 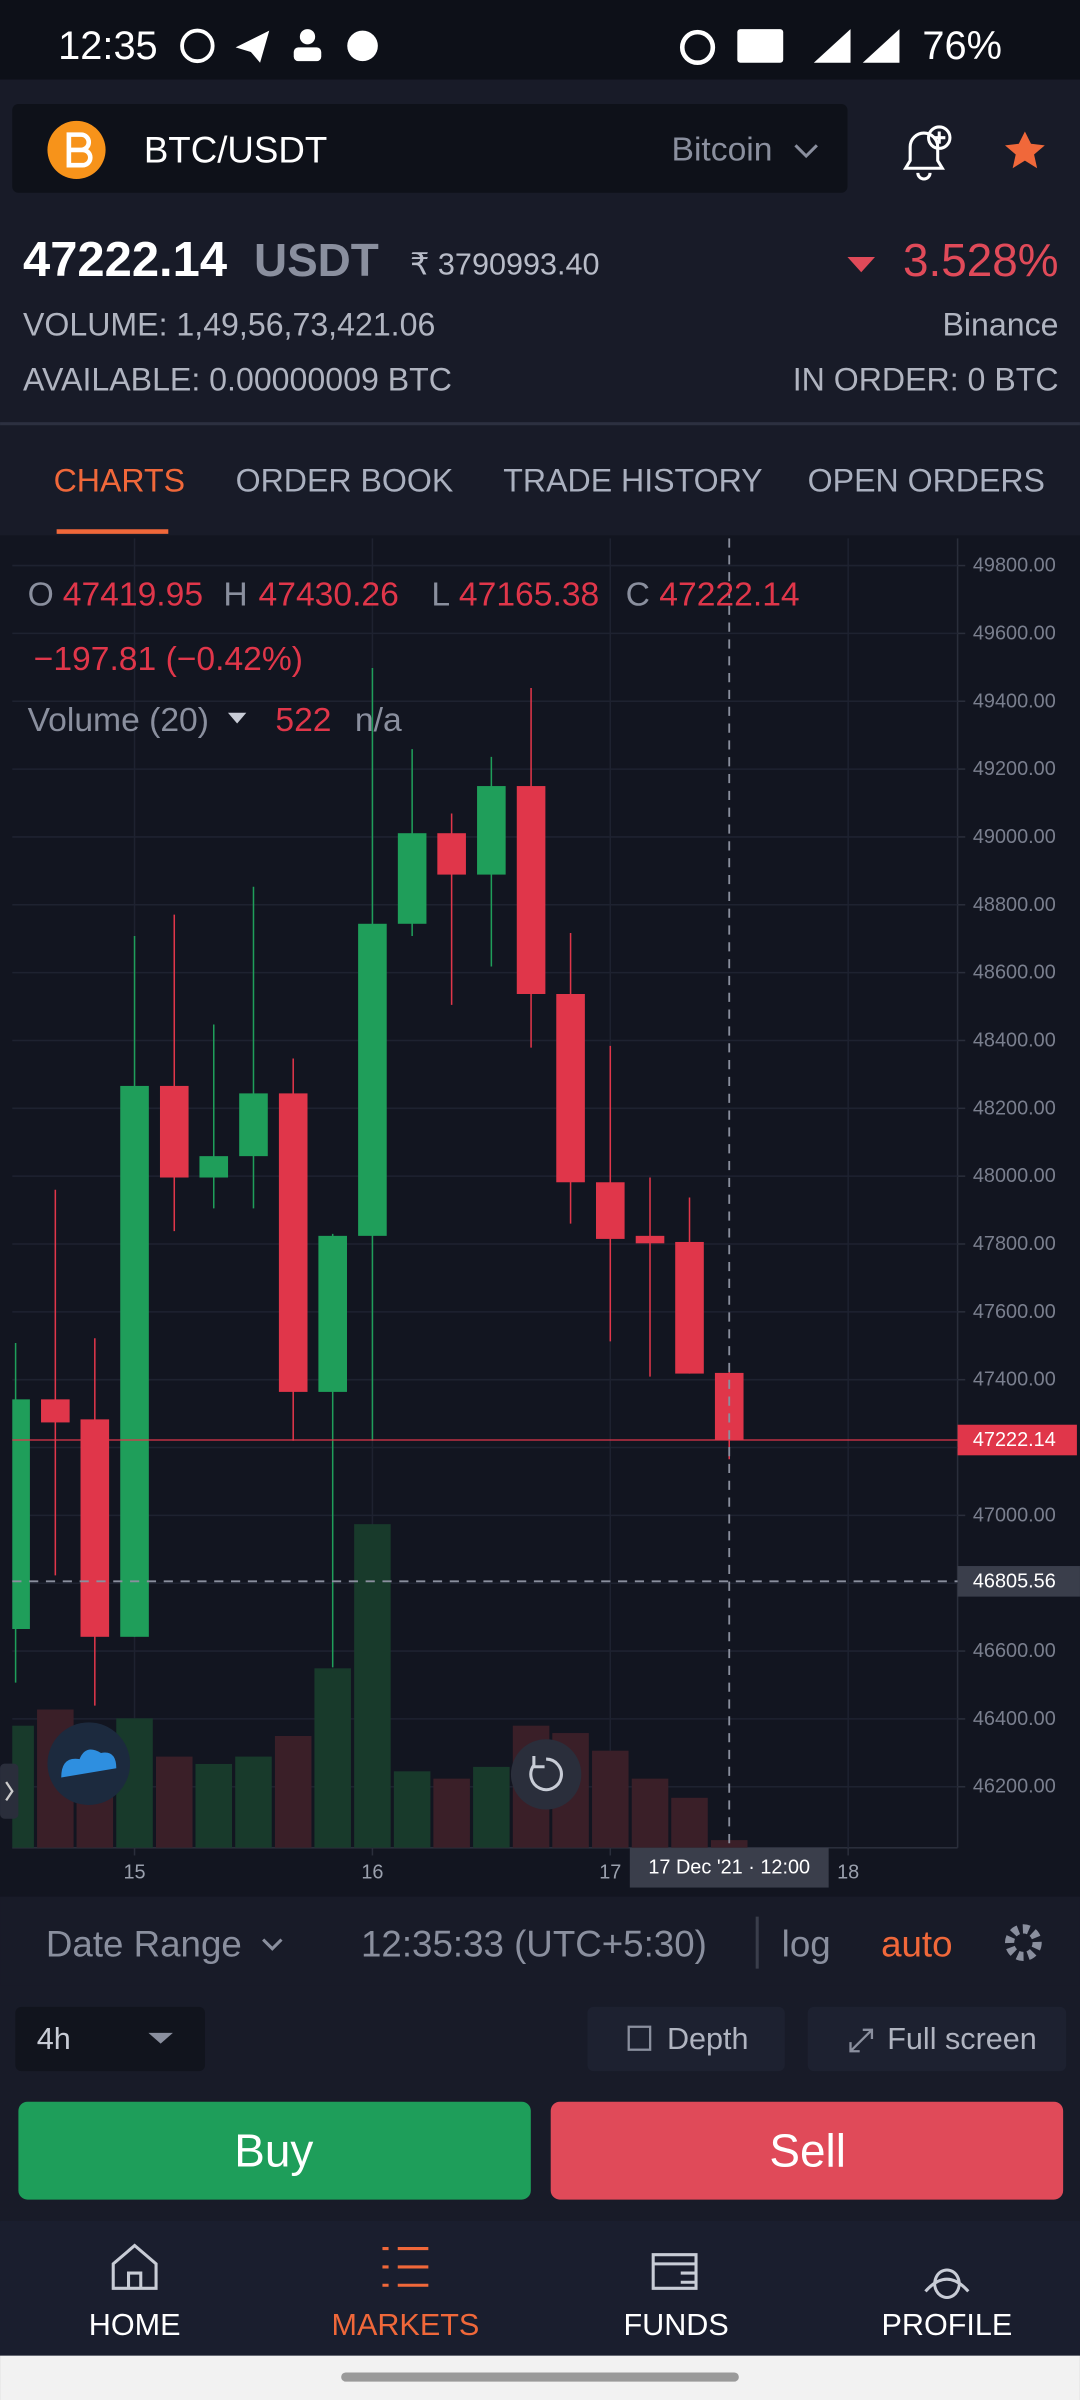 What do you see at coordinates (236, 149) in the screenshot?
I see `pair-name: BTC/USDT` at bounding box center [236, 149].